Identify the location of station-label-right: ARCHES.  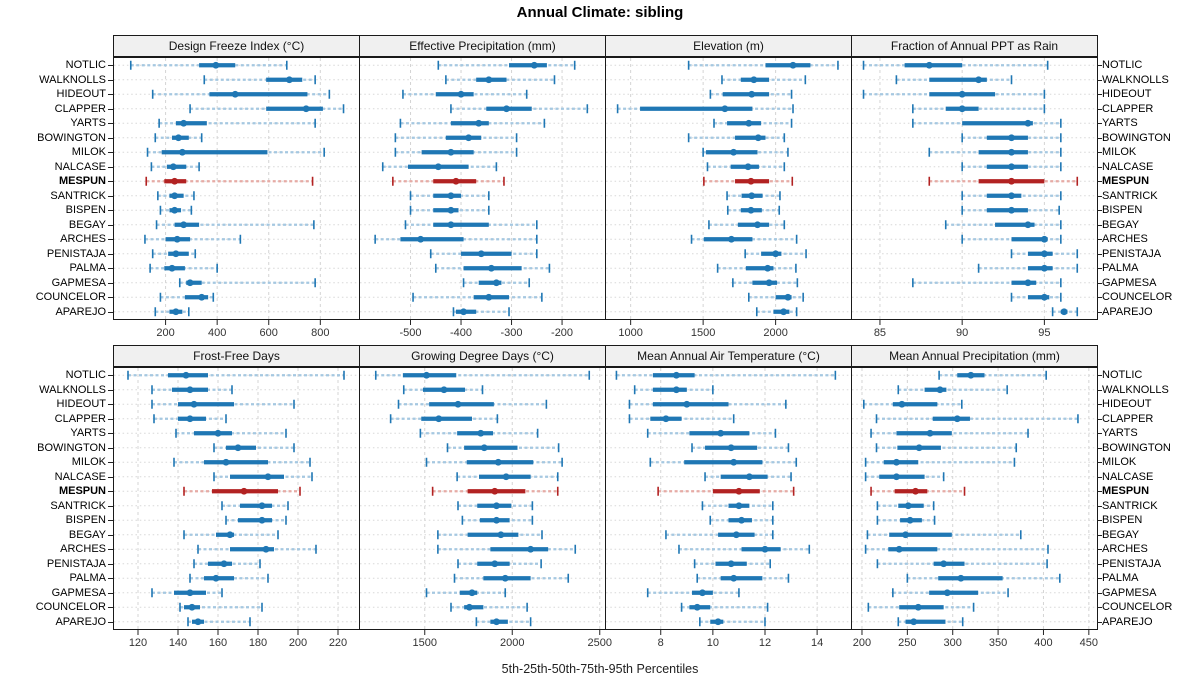
(1125, 549).